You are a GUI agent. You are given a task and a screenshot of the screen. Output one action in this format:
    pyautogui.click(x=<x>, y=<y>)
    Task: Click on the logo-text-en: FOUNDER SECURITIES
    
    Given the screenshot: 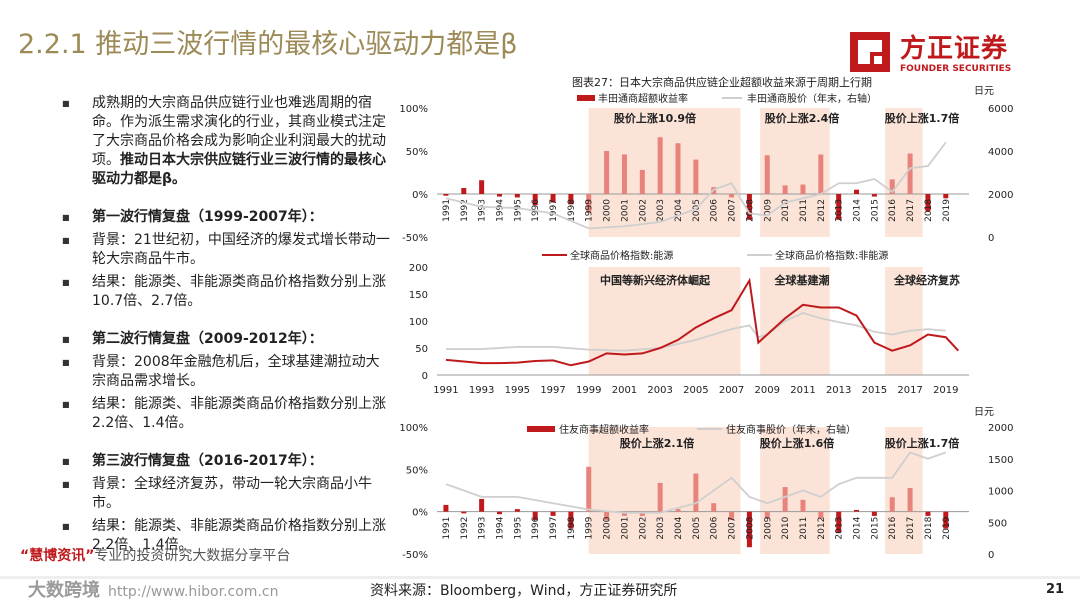 What is the action you would take?
    pyautogui.click(x=956, y=69)
    